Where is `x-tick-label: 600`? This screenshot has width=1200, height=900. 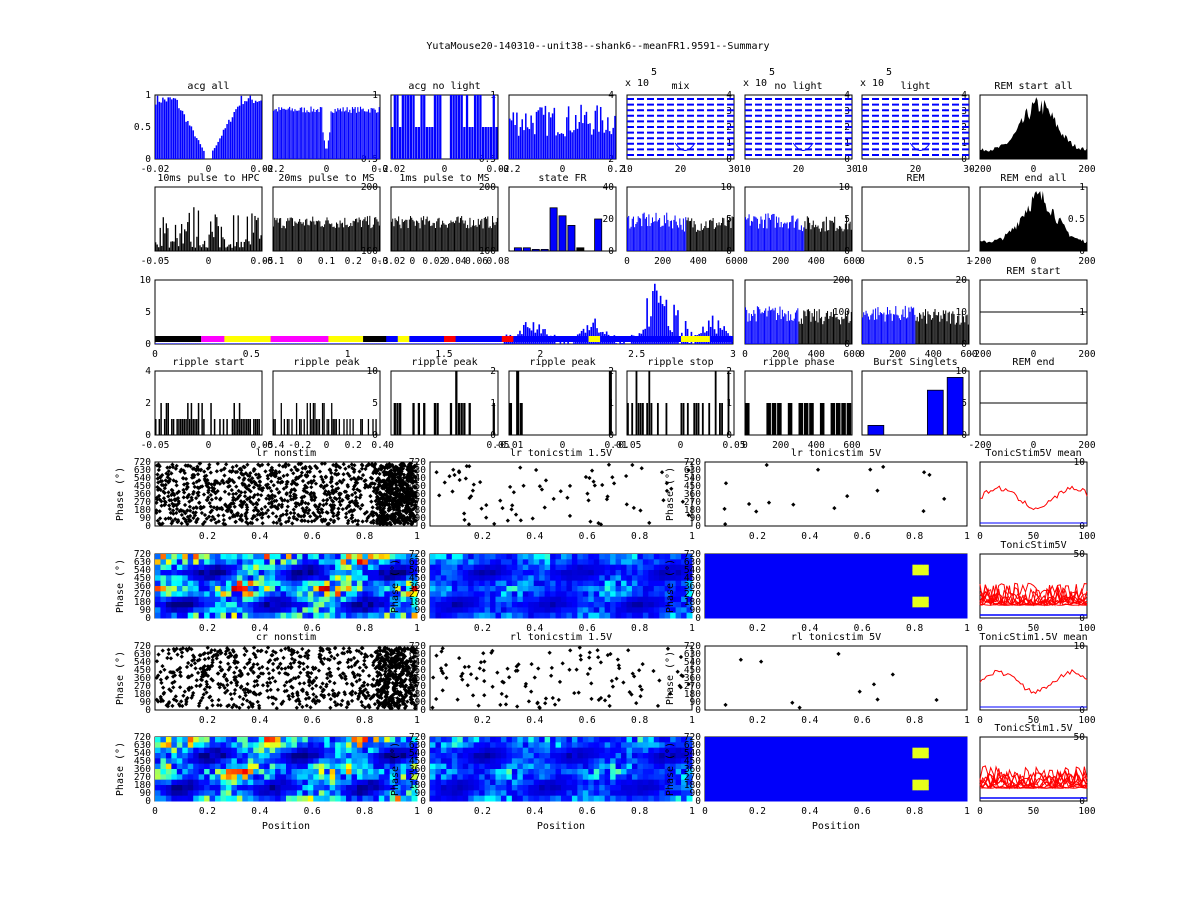
x-tick-label: 600 is located at coordinates (733, 261).